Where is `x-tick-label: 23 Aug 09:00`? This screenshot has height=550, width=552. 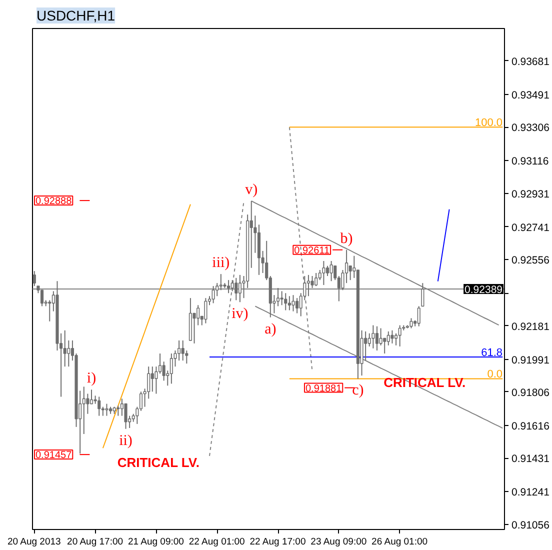
x-tick-label: 23 Aug 09:00 is located at coordinates (338, 542).